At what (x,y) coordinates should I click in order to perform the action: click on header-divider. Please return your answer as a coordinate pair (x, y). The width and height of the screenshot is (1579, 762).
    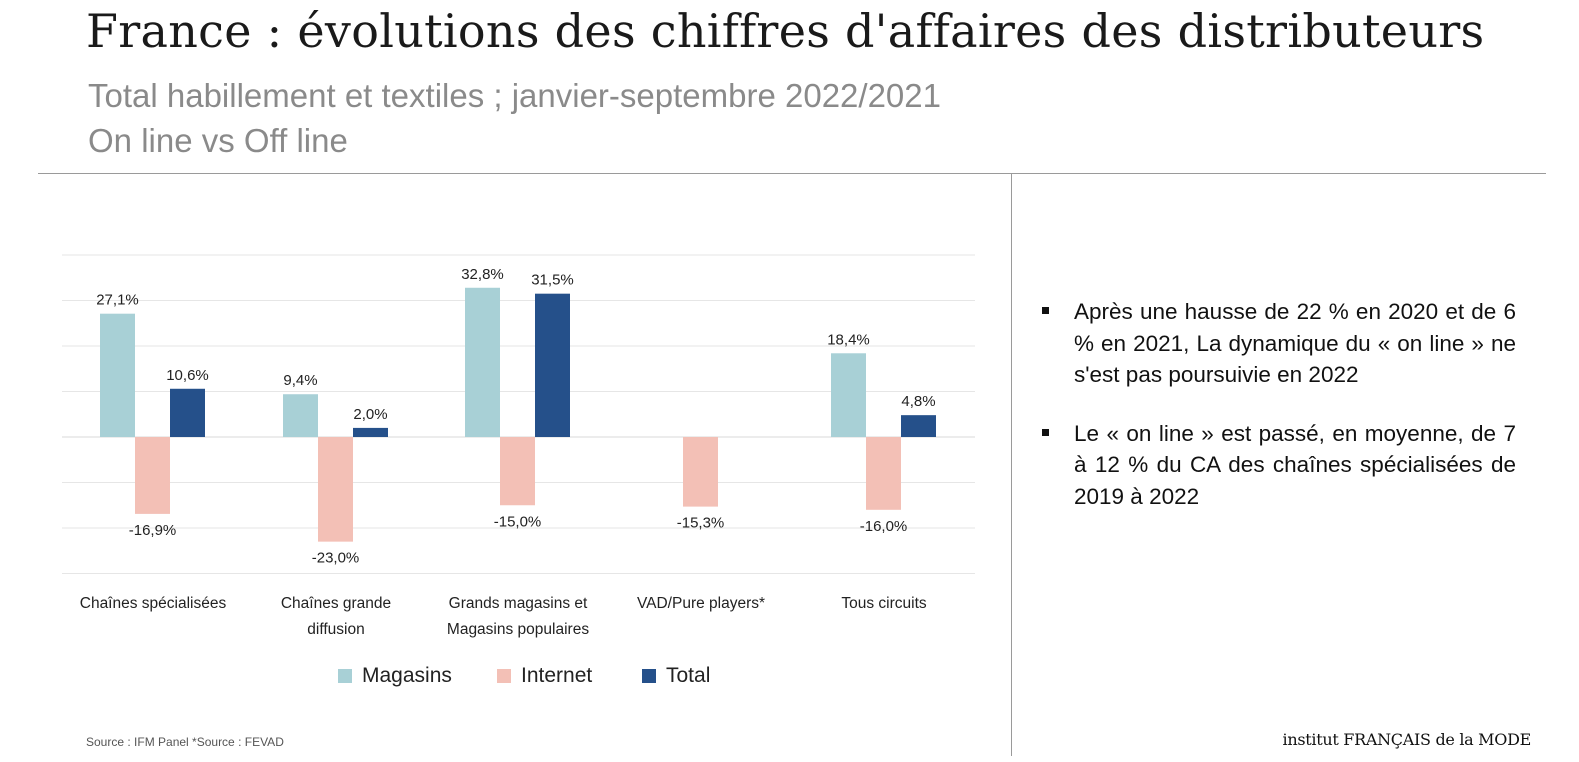
    Looking at the image, I should click on (792, 173).